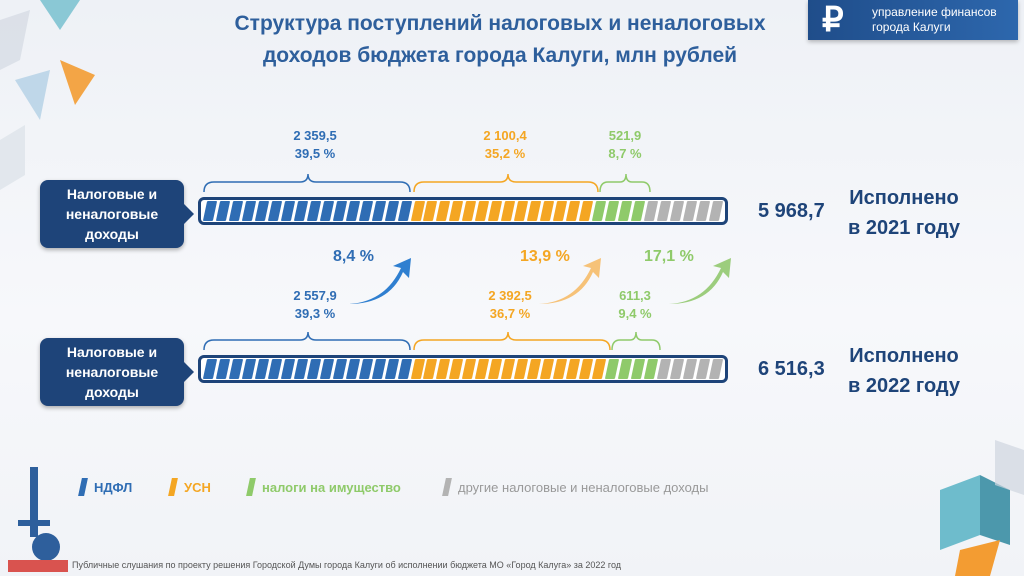 The height and width of the screenshot is (576, 1024). I want to click on decor-right, so click(982, 508).